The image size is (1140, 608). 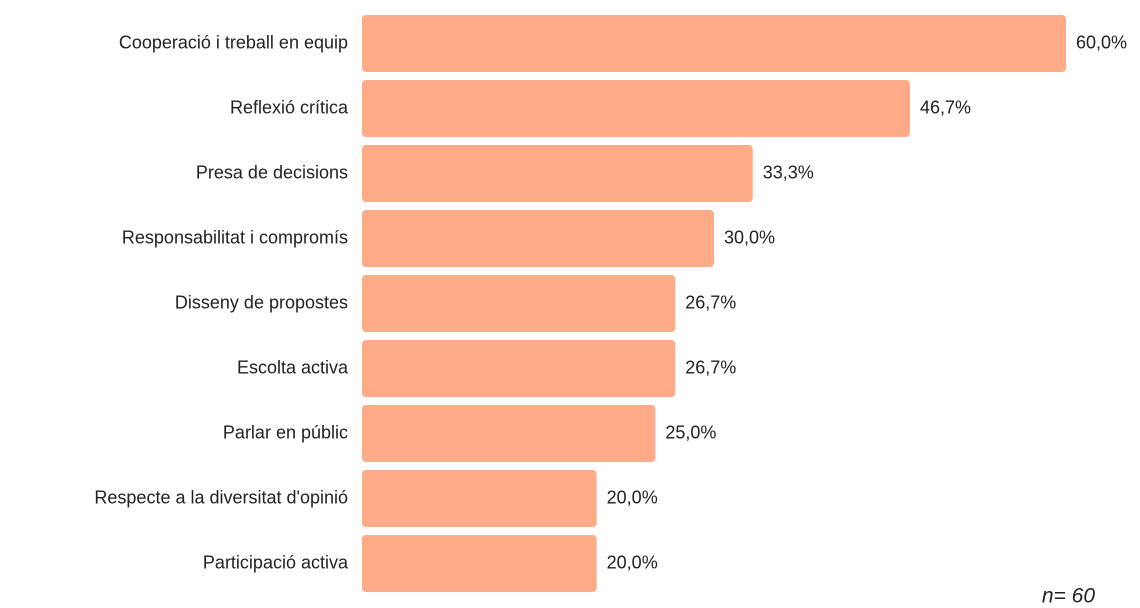 What do you see at coordinates (261, 302) in the screenshot?
I see `category-label: Disseny de propostes` at bounding box center [261, 302].